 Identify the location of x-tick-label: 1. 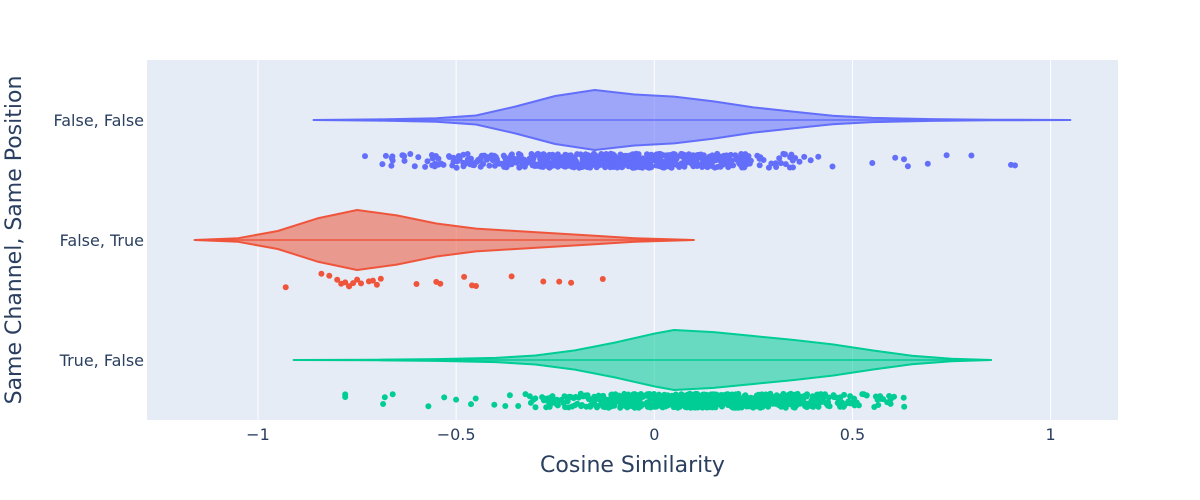
(1051, 434).